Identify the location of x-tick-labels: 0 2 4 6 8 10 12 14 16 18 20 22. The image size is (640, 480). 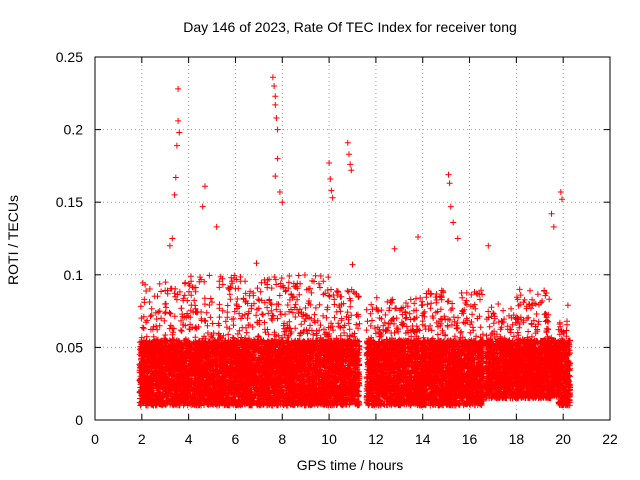
(354, 439).